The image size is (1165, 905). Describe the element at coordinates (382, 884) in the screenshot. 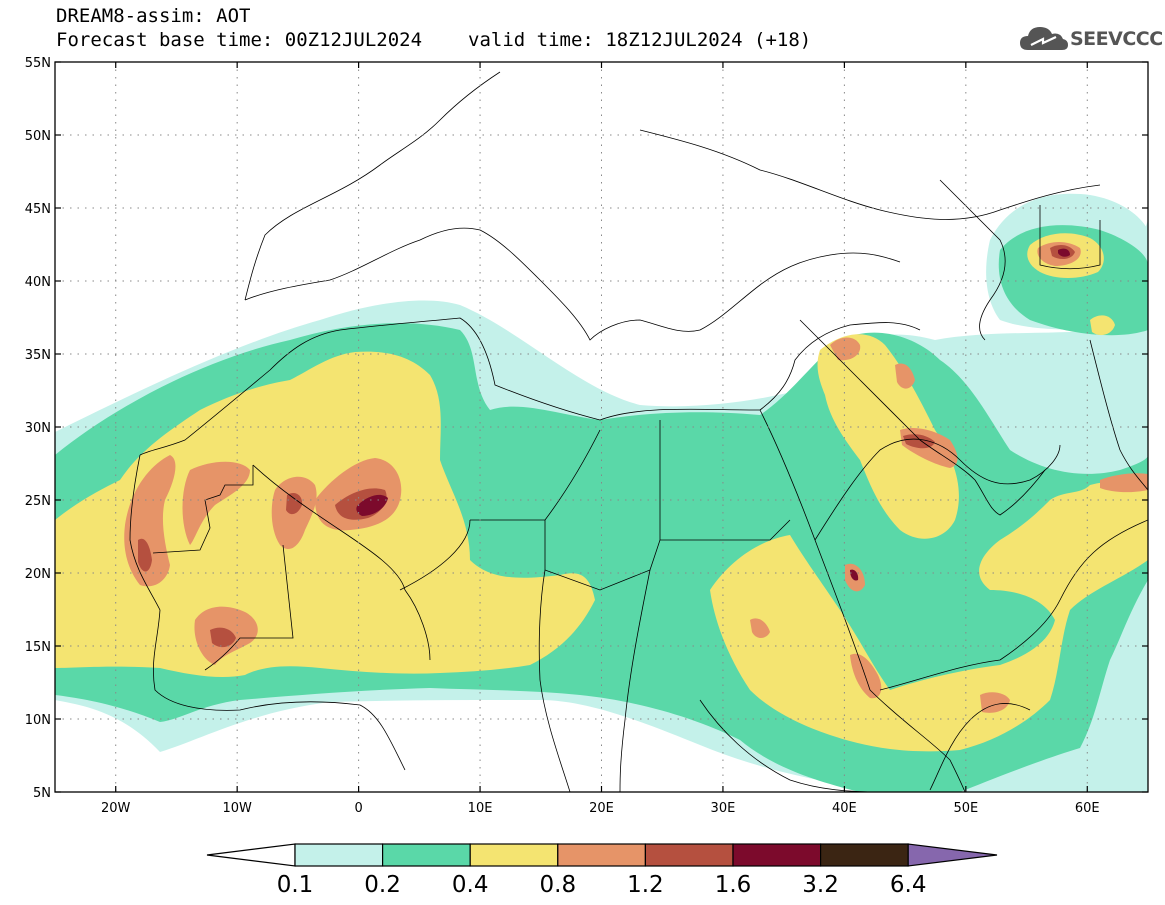

I see `legend-label: 0.2` at that location.